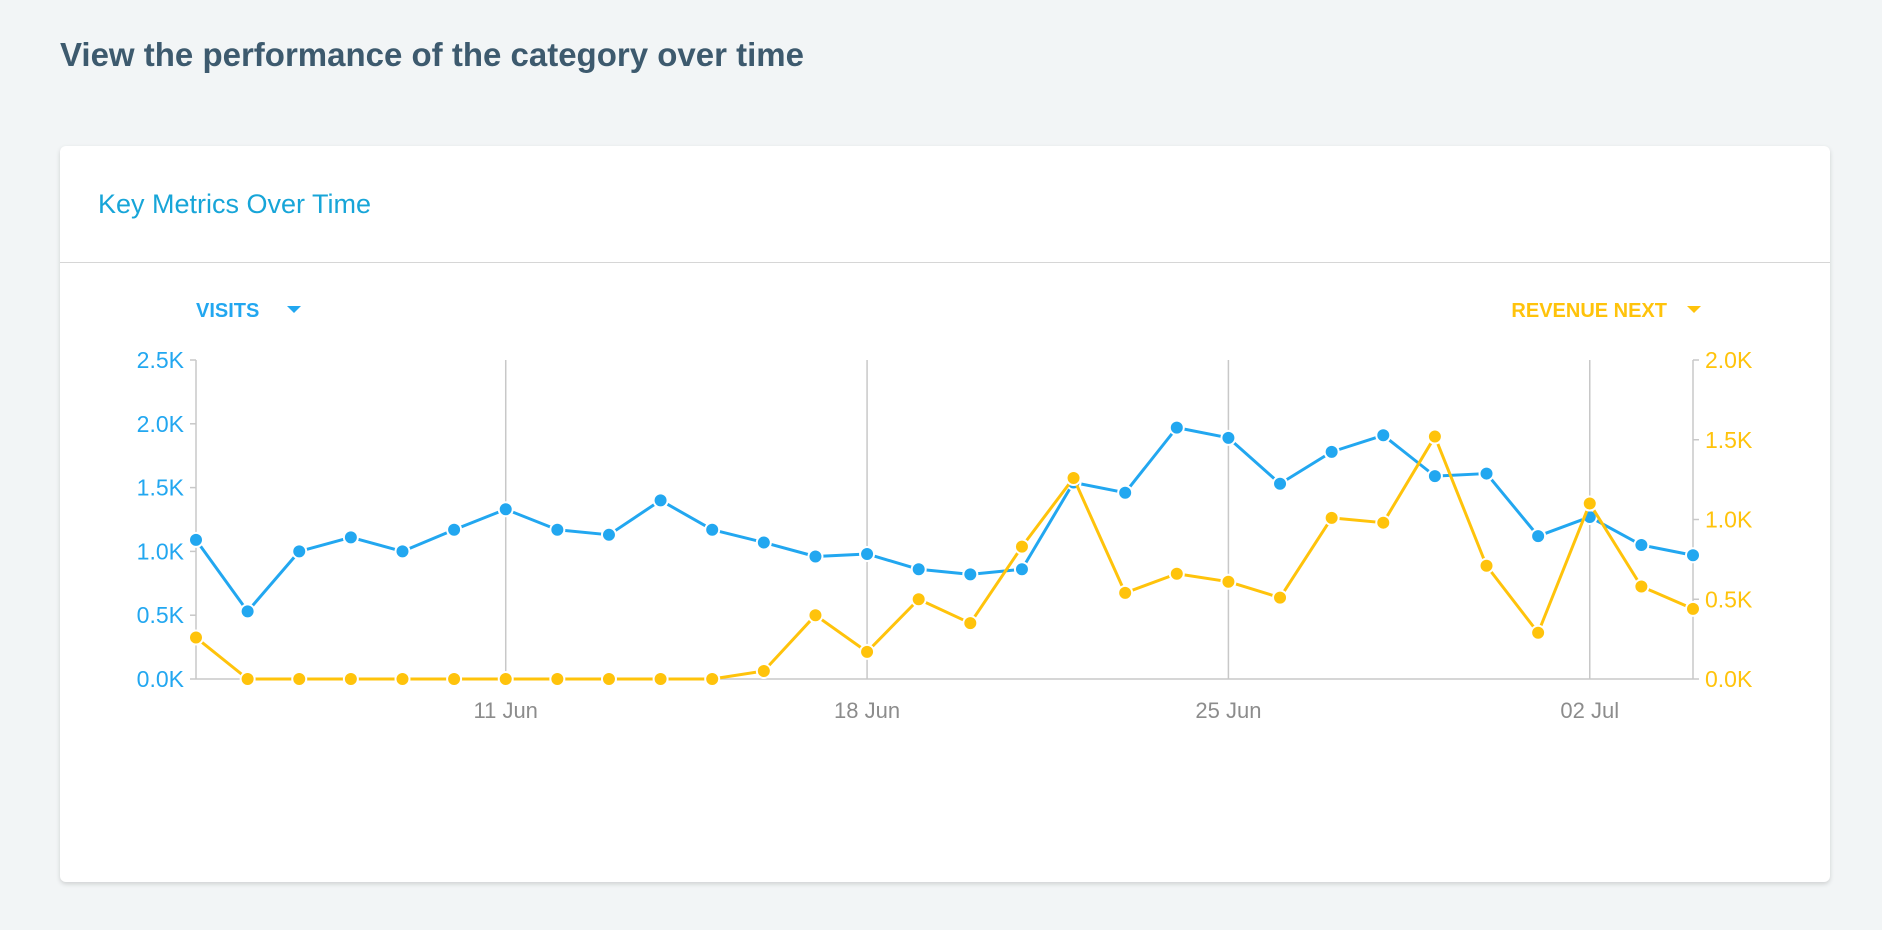 The image size is (1882, 930). What do you see at coordinates (161, 488) in the screenshot?
I see `left-y-tick-label: 1.5K` at bounding box center [161, 488].